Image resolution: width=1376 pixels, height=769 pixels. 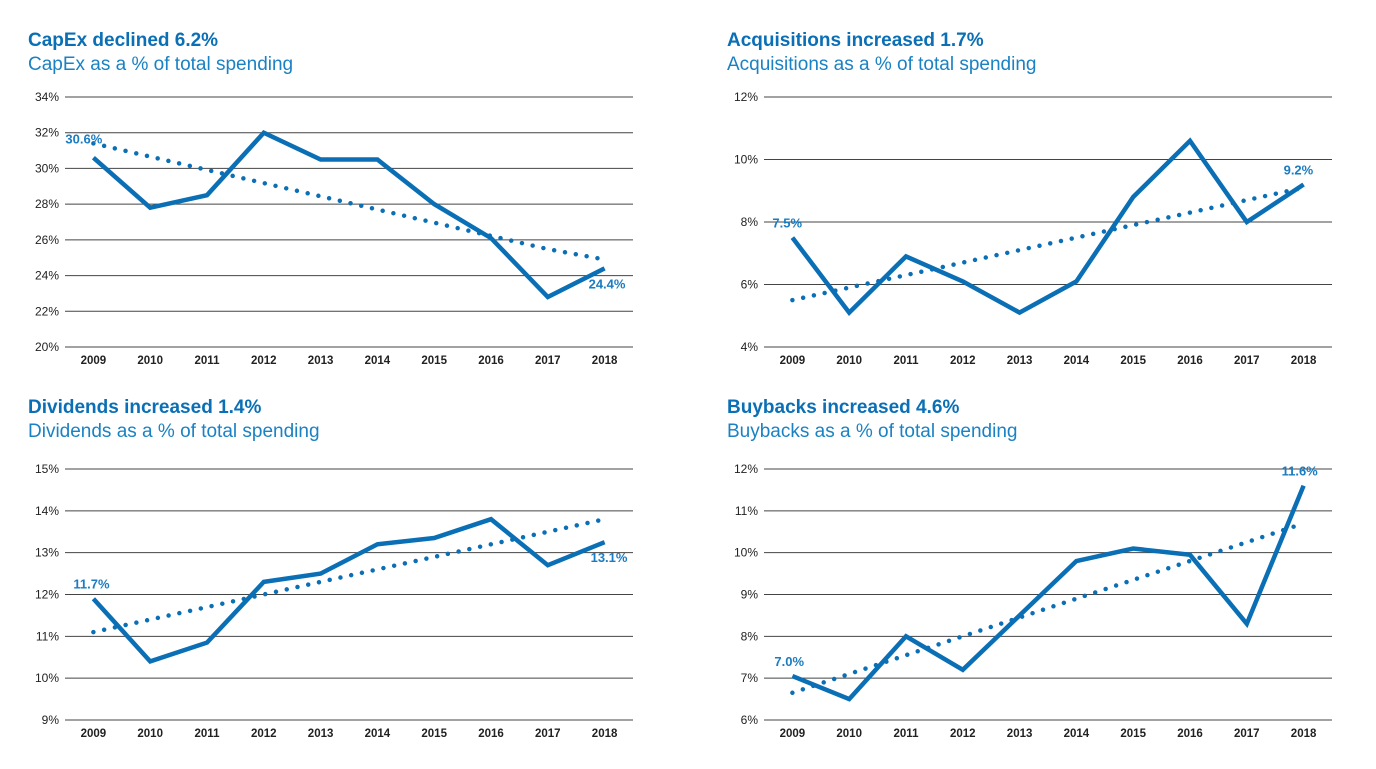 I want to click on y-tick-label: 7%, so click(x=750, y=678).